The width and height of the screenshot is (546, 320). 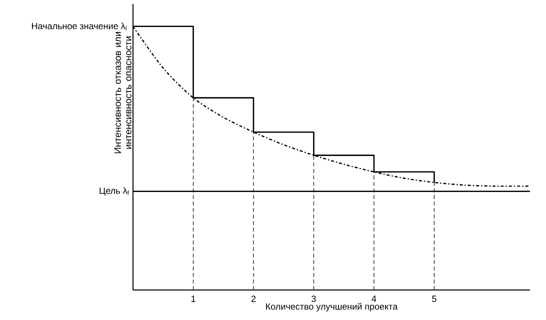 What do you see at coordinates (114, 191) in the screenshot?
I see `ref-line-label: Цель λ$_{f}$` at bounding box center [114, 191].